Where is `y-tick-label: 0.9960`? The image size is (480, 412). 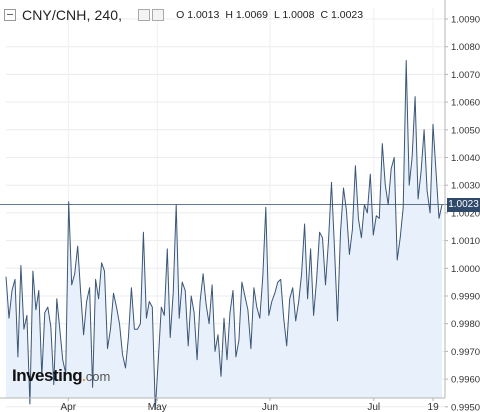 y-tick-label: 0.9960 is located at coordinates (465, 380).